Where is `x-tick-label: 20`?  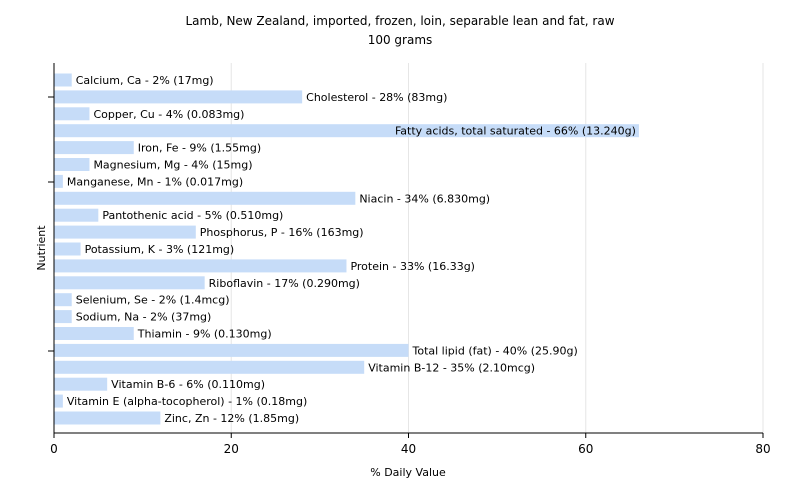
x-tick-label: 20 is located at coordinates (231, 449).